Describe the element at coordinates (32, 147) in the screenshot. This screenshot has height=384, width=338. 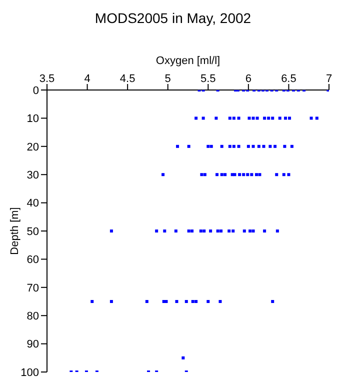
I see `y-tick-label: 20` at that location.